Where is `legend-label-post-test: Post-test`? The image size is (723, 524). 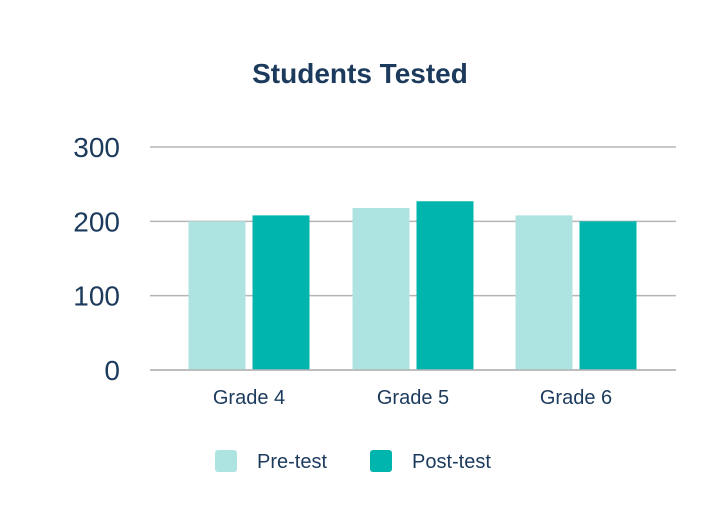
legend-label-post-test: Post-test is located at coordinates (451, 462).